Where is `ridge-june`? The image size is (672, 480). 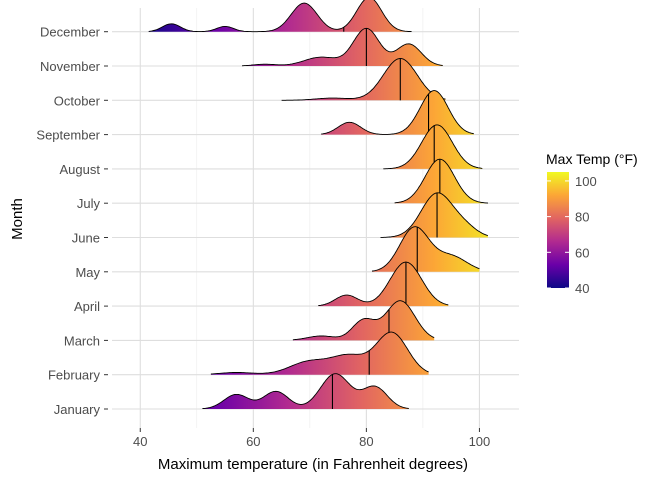
ridge-june is located at coordinates (434, 215).